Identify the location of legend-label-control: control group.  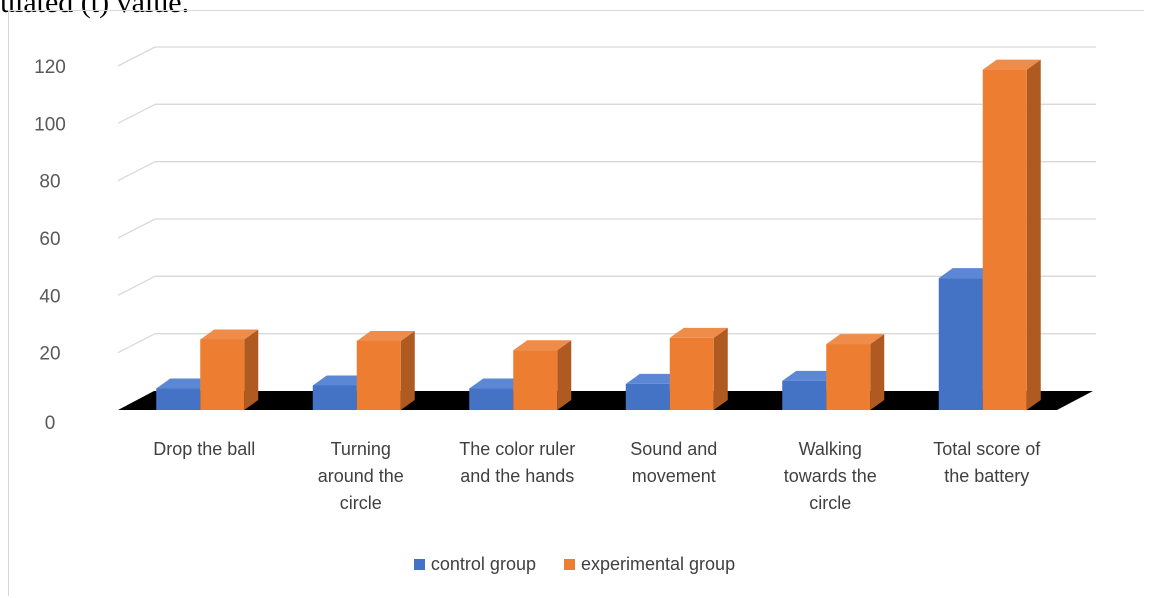
(483, 564).